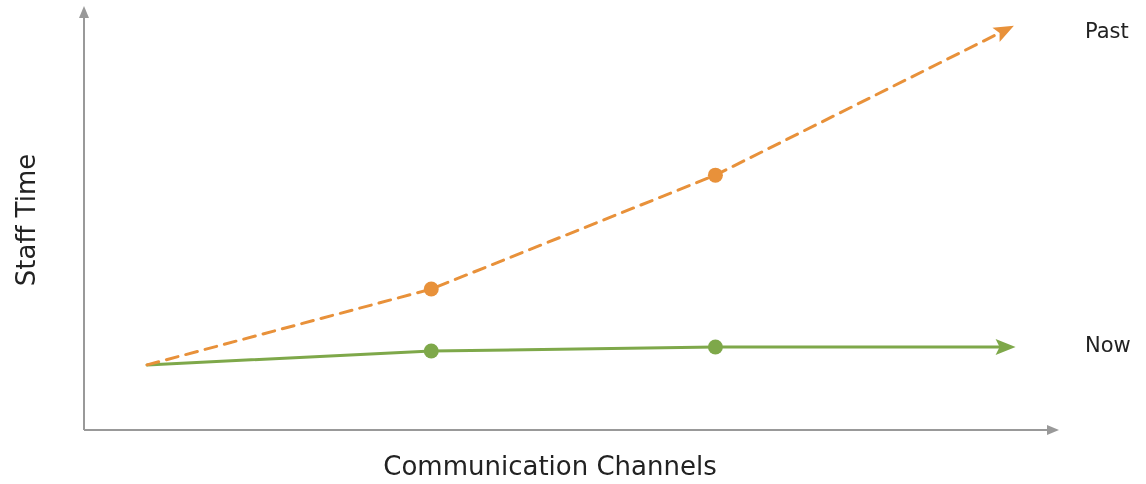  What do you see at coordinates (1108, 345) in the screenshot?
I see `text: Now` at bounding box center [1108, 345].